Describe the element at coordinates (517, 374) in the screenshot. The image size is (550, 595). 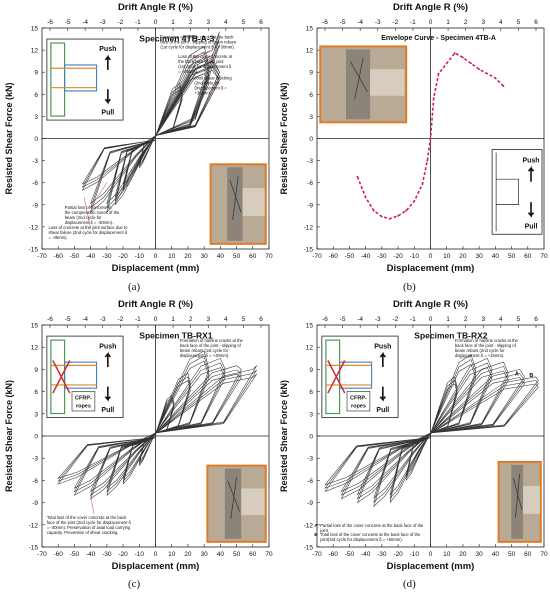
I see `marker-a: A` at that location.